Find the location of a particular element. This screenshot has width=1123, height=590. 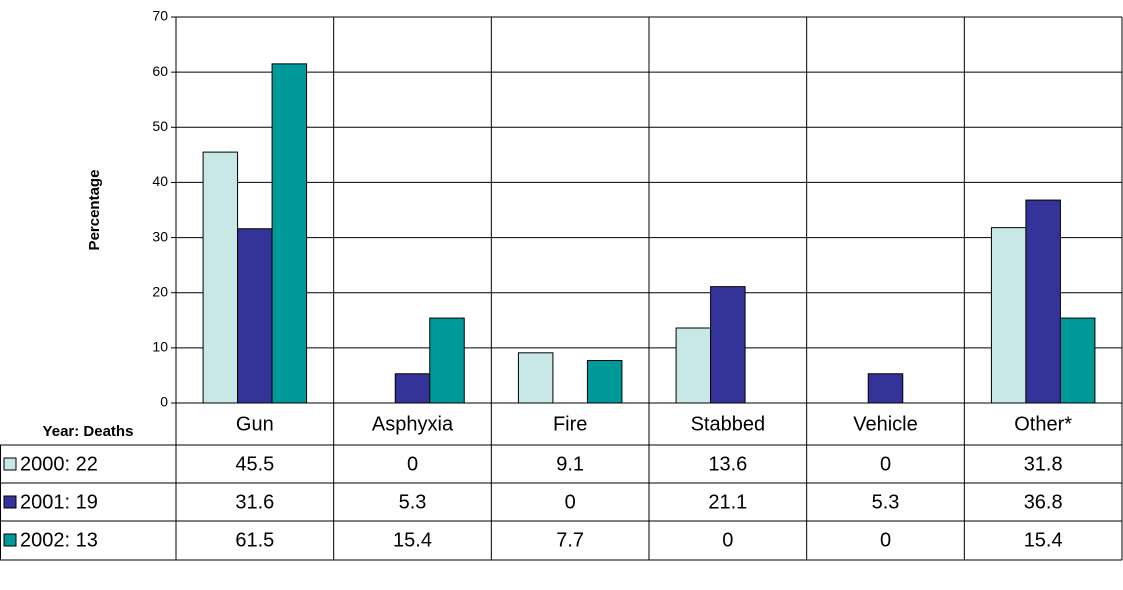

y-tick-label: 20 is located at coordinates (160, 291).